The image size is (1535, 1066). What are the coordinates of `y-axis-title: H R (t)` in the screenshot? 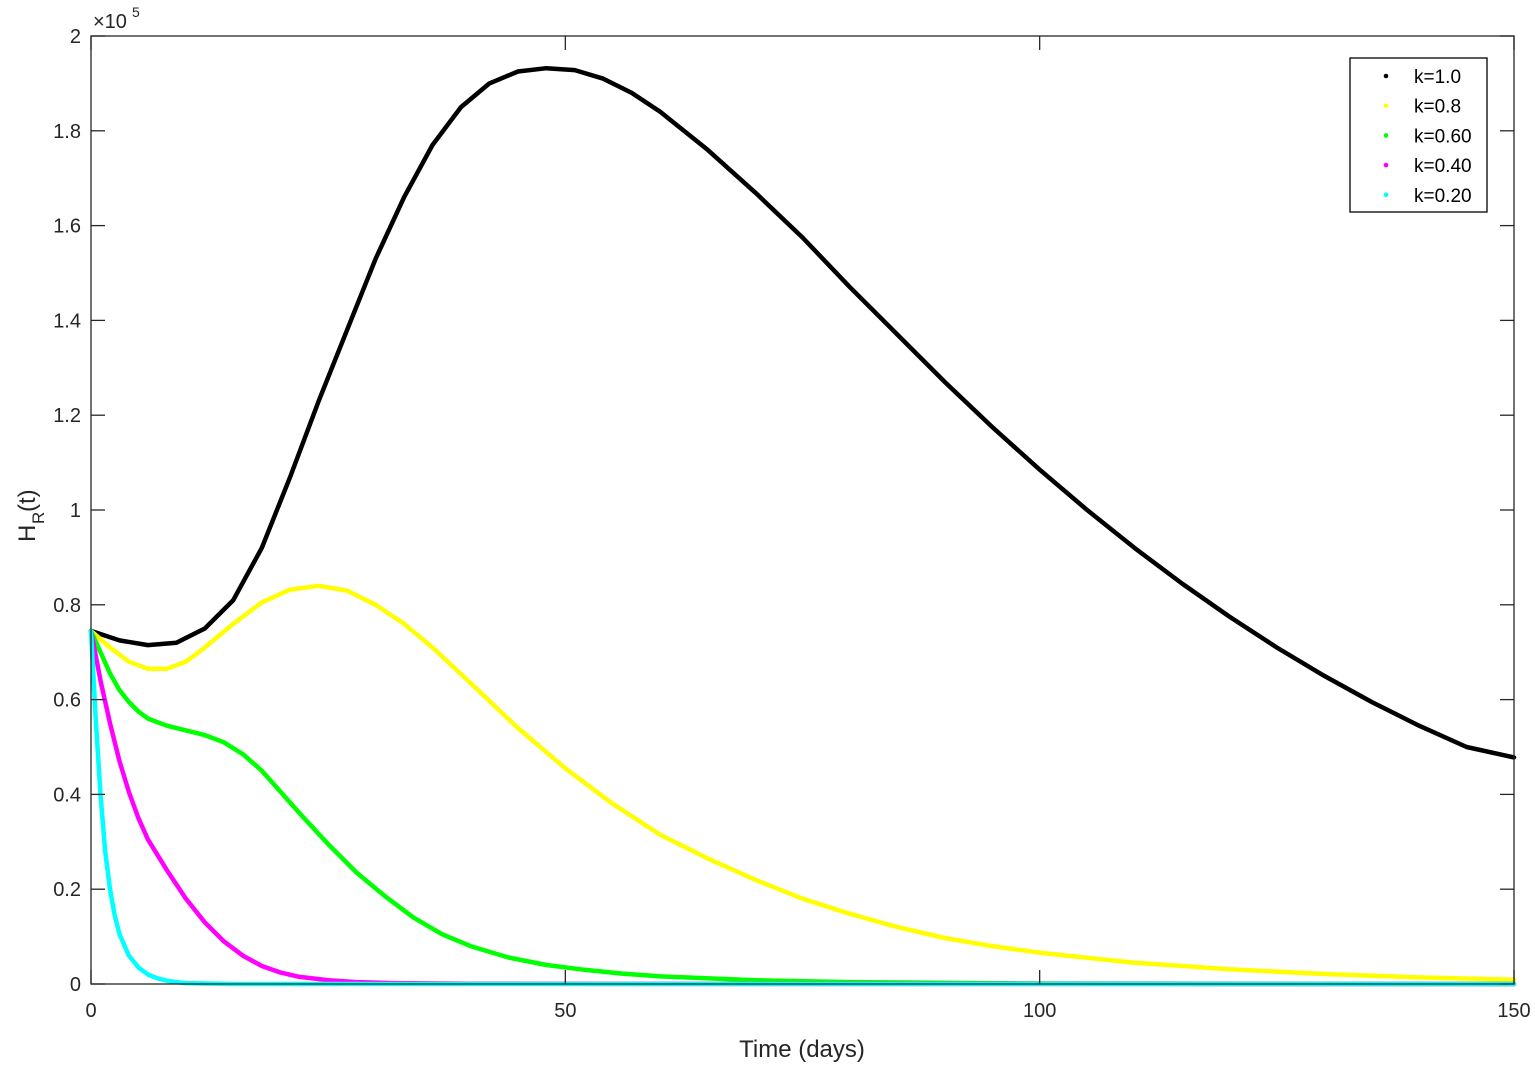 It's located at (31, 515).